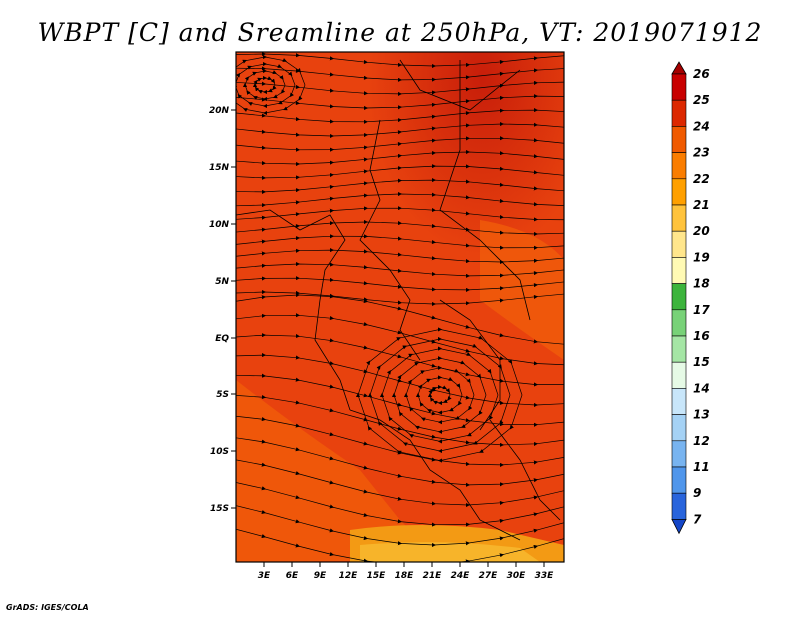 The image size is (800, 618). What do you see at coordinates (701, 441) in the screenshot?
I see `colorbar-label: 12` at bounding box center [701, 441].